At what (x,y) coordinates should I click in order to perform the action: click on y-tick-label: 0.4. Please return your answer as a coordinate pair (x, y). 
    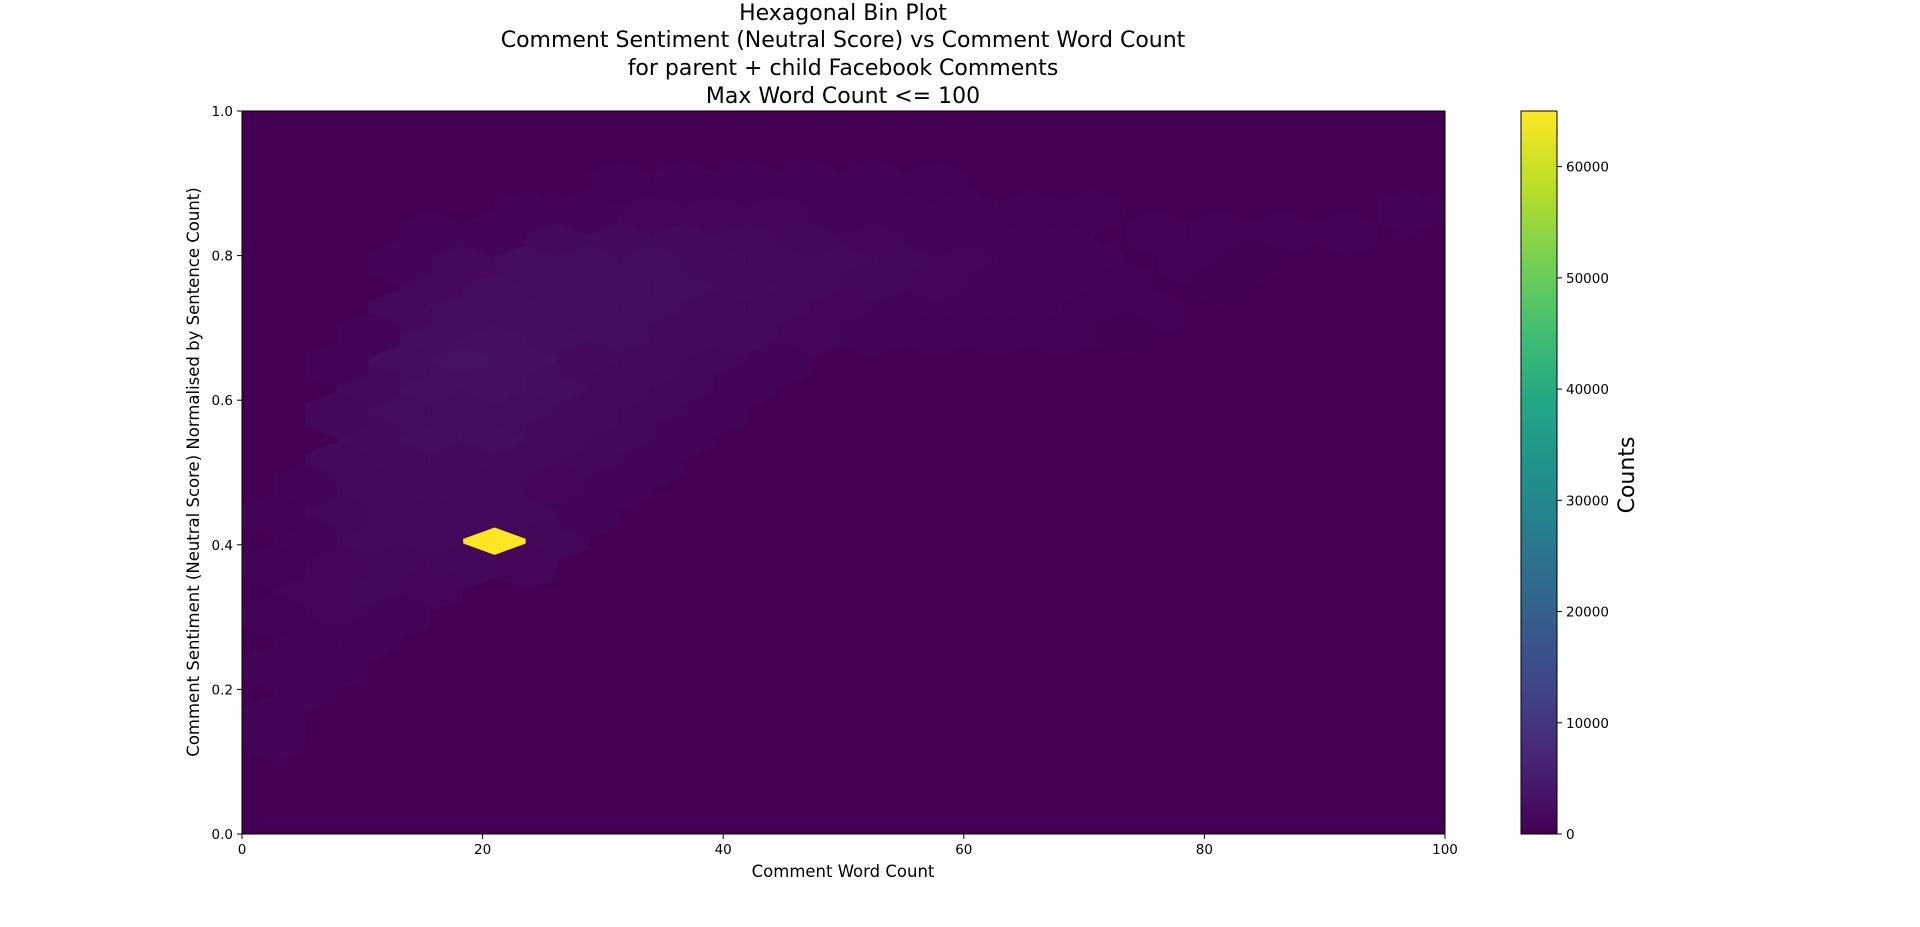
    Looking at the image, I should click on (222, 546).